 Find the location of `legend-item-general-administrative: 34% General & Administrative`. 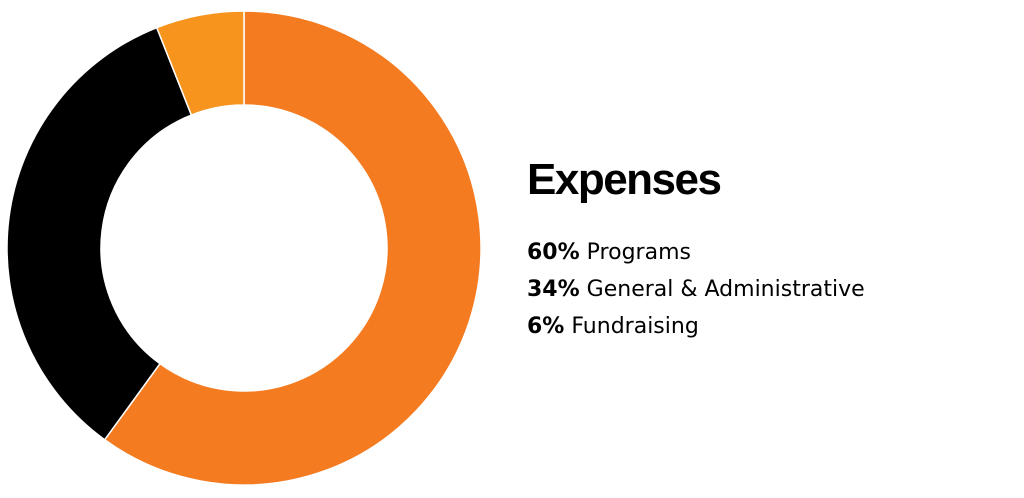

legend-item-general-administrative: 34% General & Administrative is located at coordinates (696, 289).